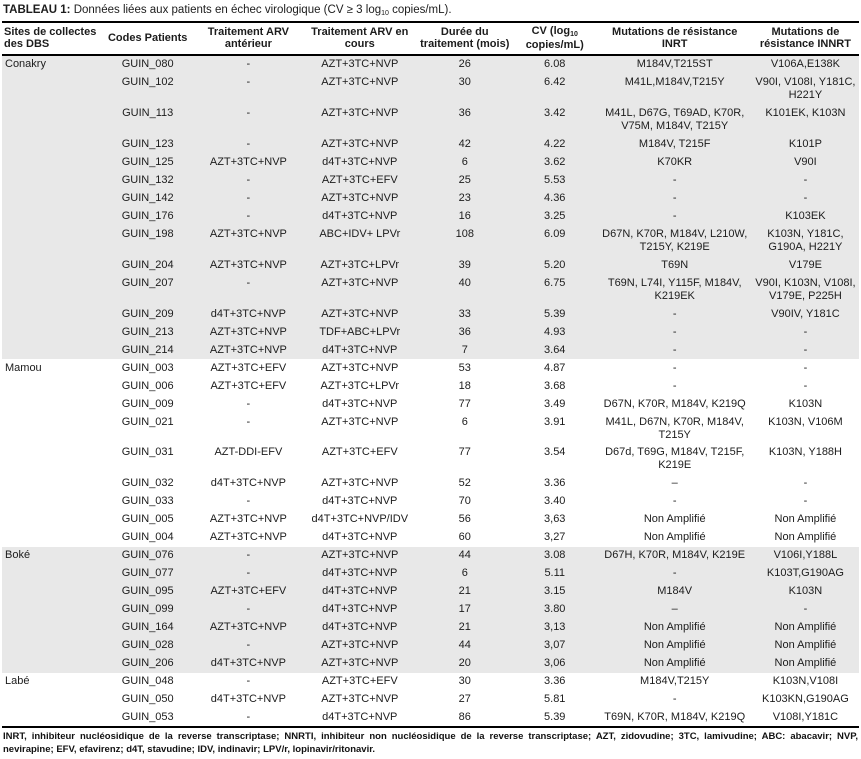 The image size is (861, 759). What do you see at coordinates (147, 216) in the screenshot?
I see `code-cell: GUIN_176` at bounding box center [147, 216].